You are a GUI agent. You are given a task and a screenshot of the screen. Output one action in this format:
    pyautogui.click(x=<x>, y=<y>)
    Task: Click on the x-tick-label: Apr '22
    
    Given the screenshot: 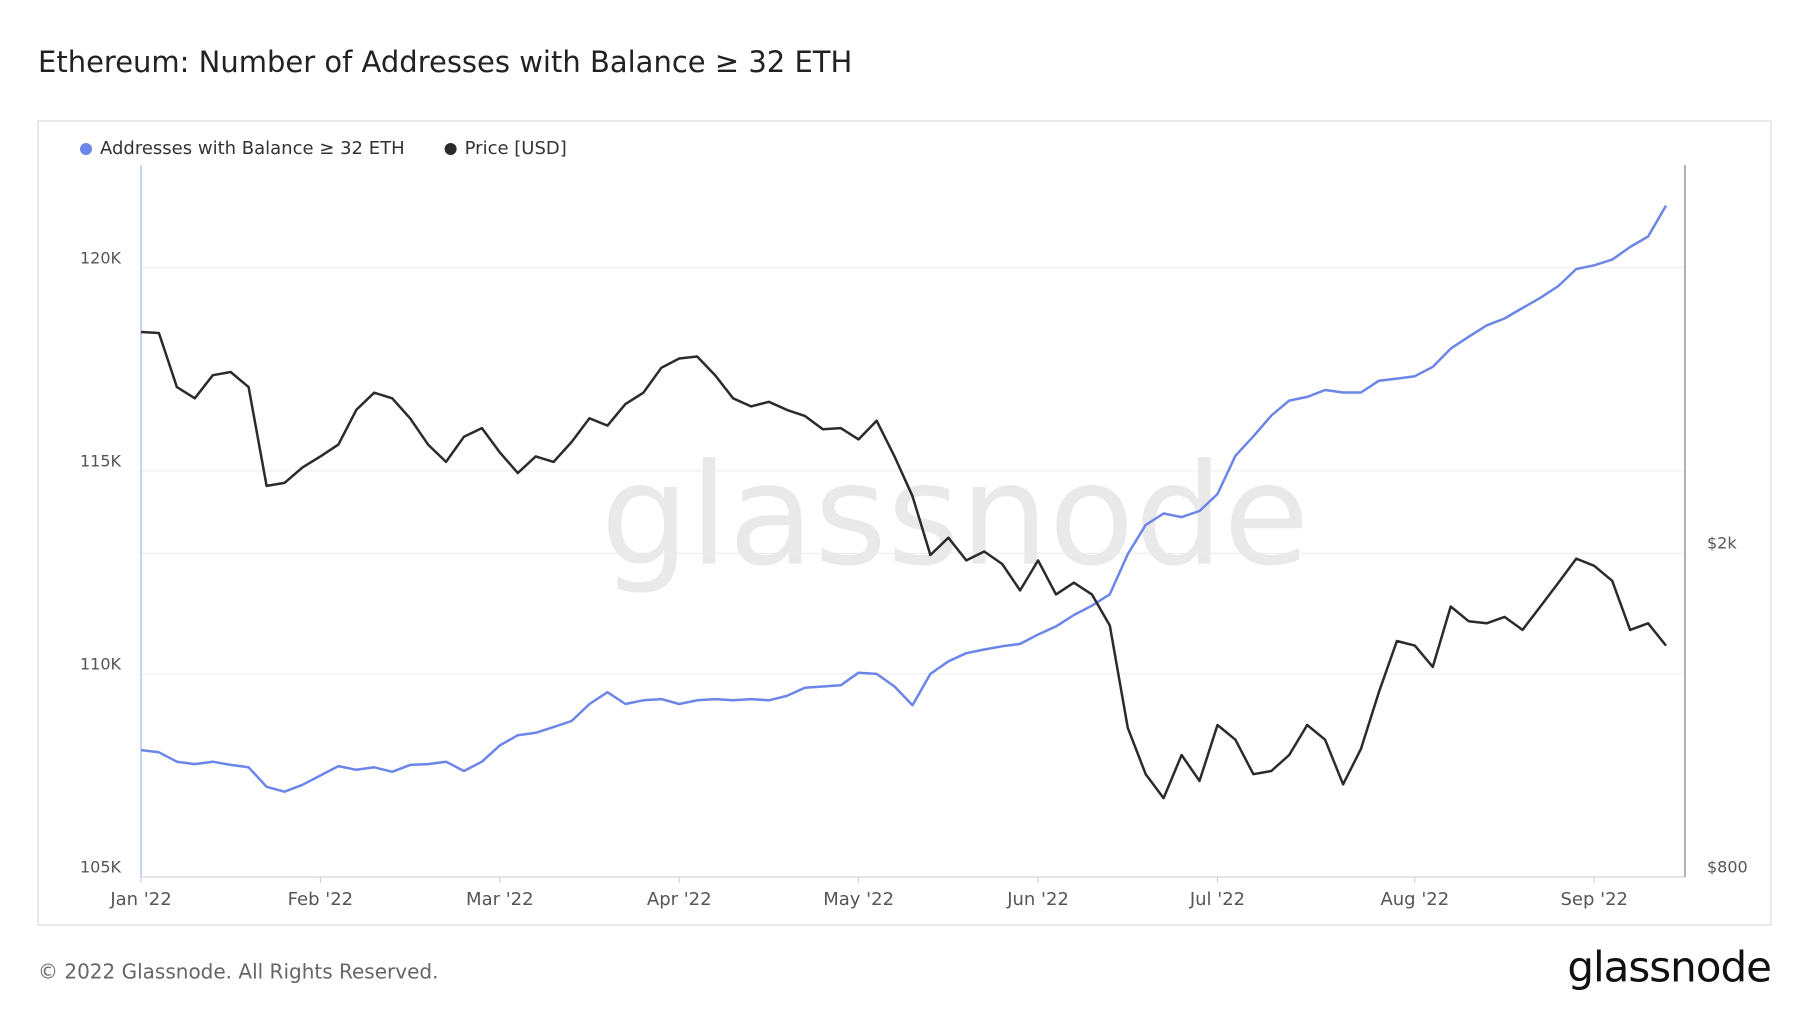 What is the action you would take?
    pyautogui.click(x=679, y=899)
    